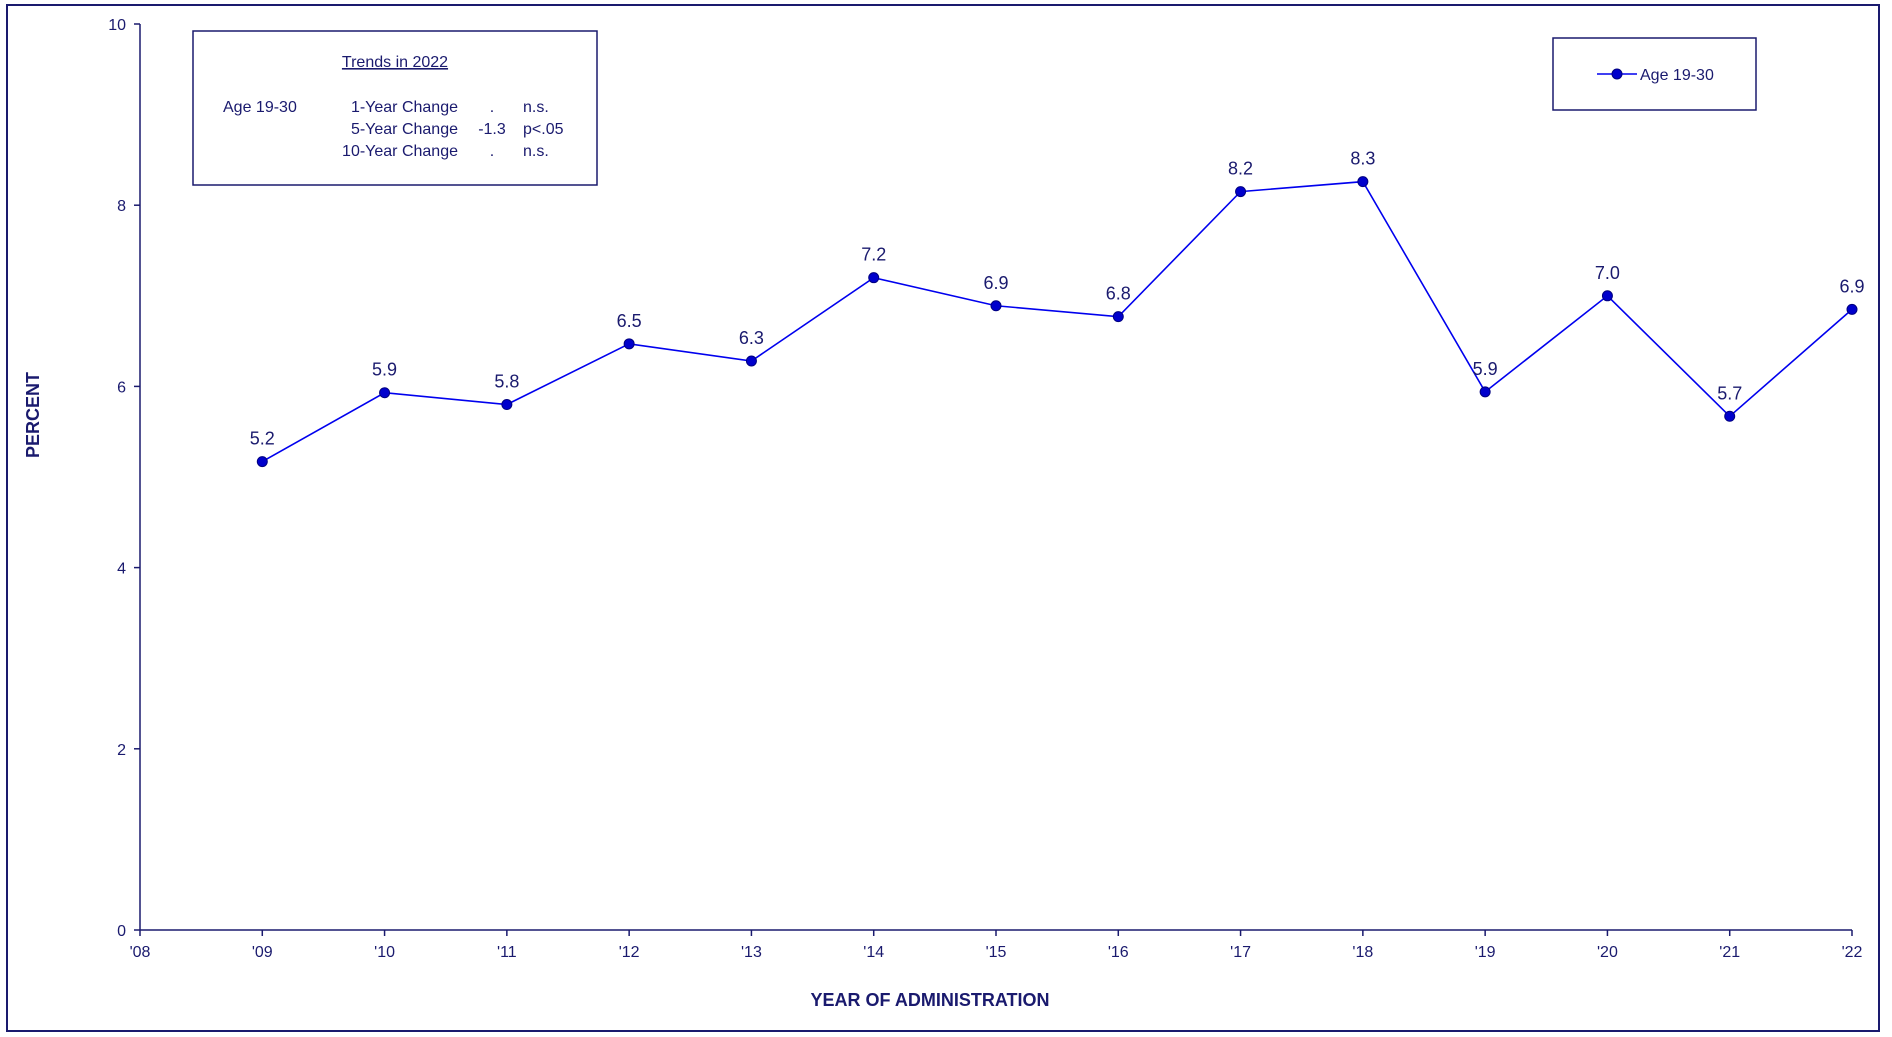  What do you see at coordinates (121, 387) in the screenshot?
I see `y-tick-label: 6` at bounding box center [121, 387].